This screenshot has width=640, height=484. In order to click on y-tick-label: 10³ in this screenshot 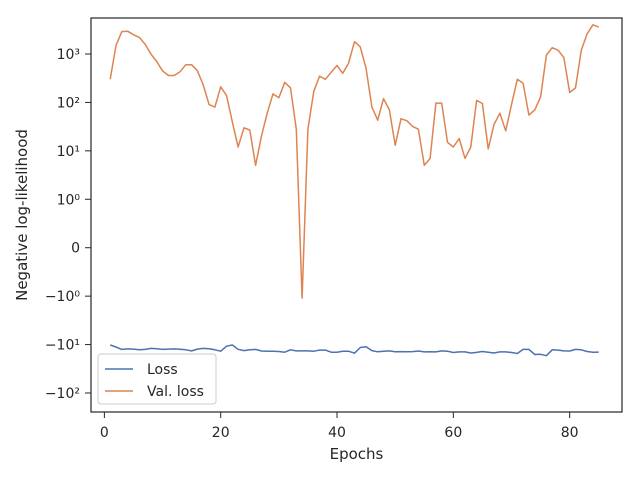, I will do `click(68, 55)`.